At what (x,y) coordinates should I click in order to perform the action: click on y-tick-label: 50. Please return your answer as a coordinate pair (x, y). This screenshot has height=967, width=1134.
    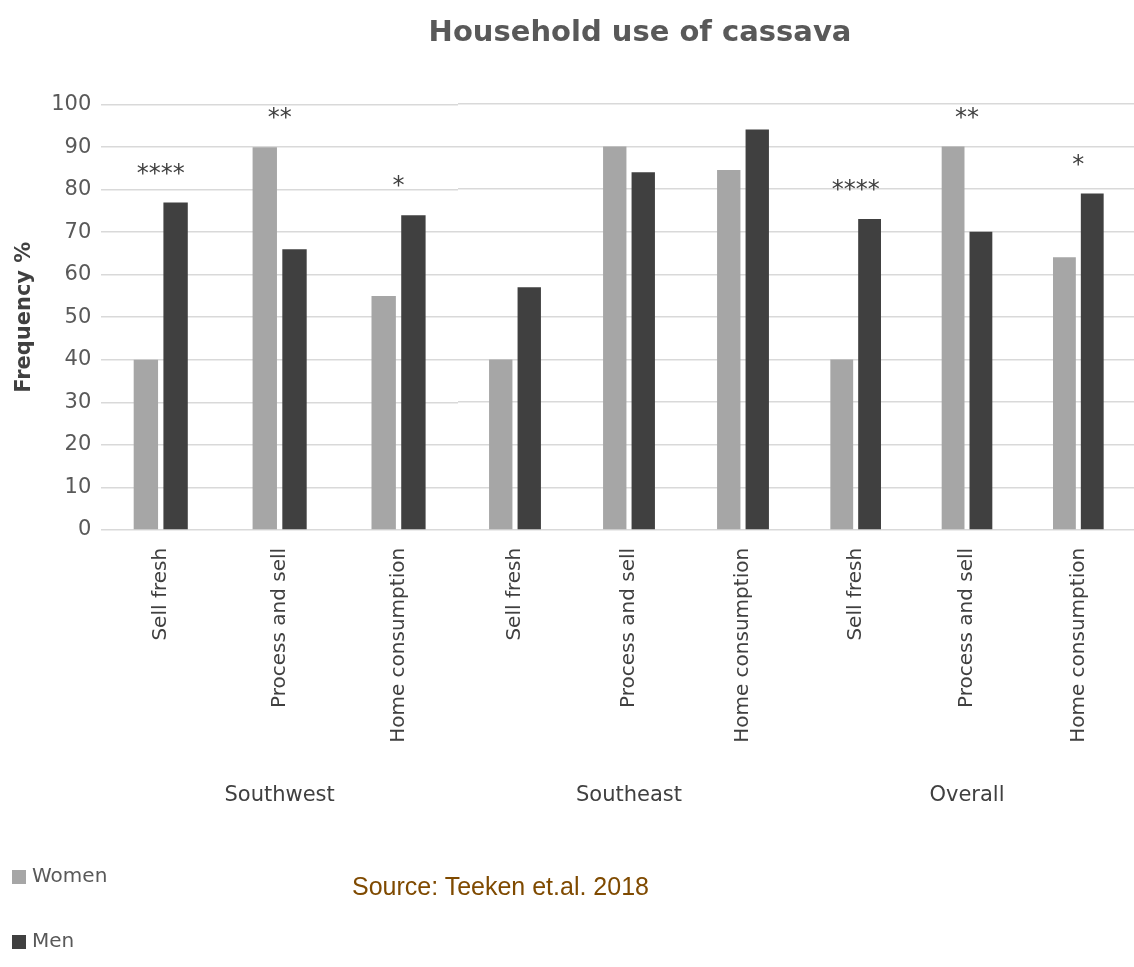
    Looking at the image, I should click on (78, 315).